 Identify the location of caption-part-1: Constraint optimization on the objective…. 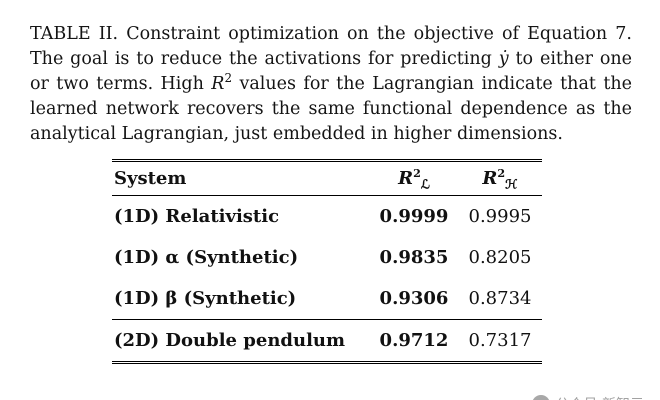
(331, 46).